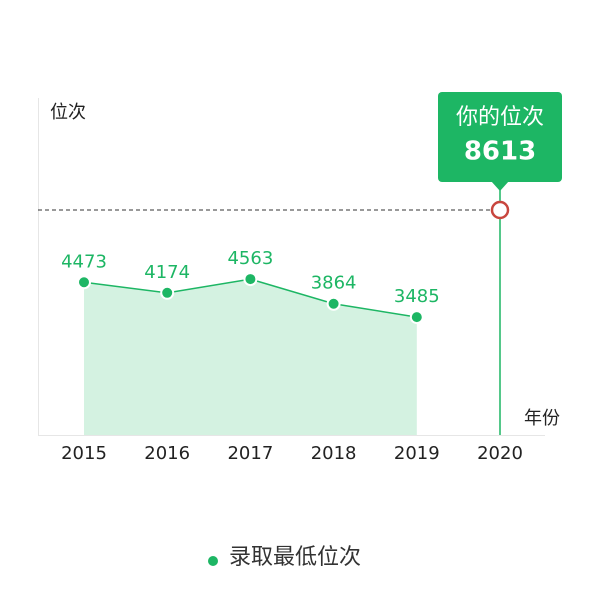 The height and width of the screenshot is (606, 597). Describe the element at coordinates (295, 557) in the screenshot. I see `legend-label: 录取最低位次` at that location.